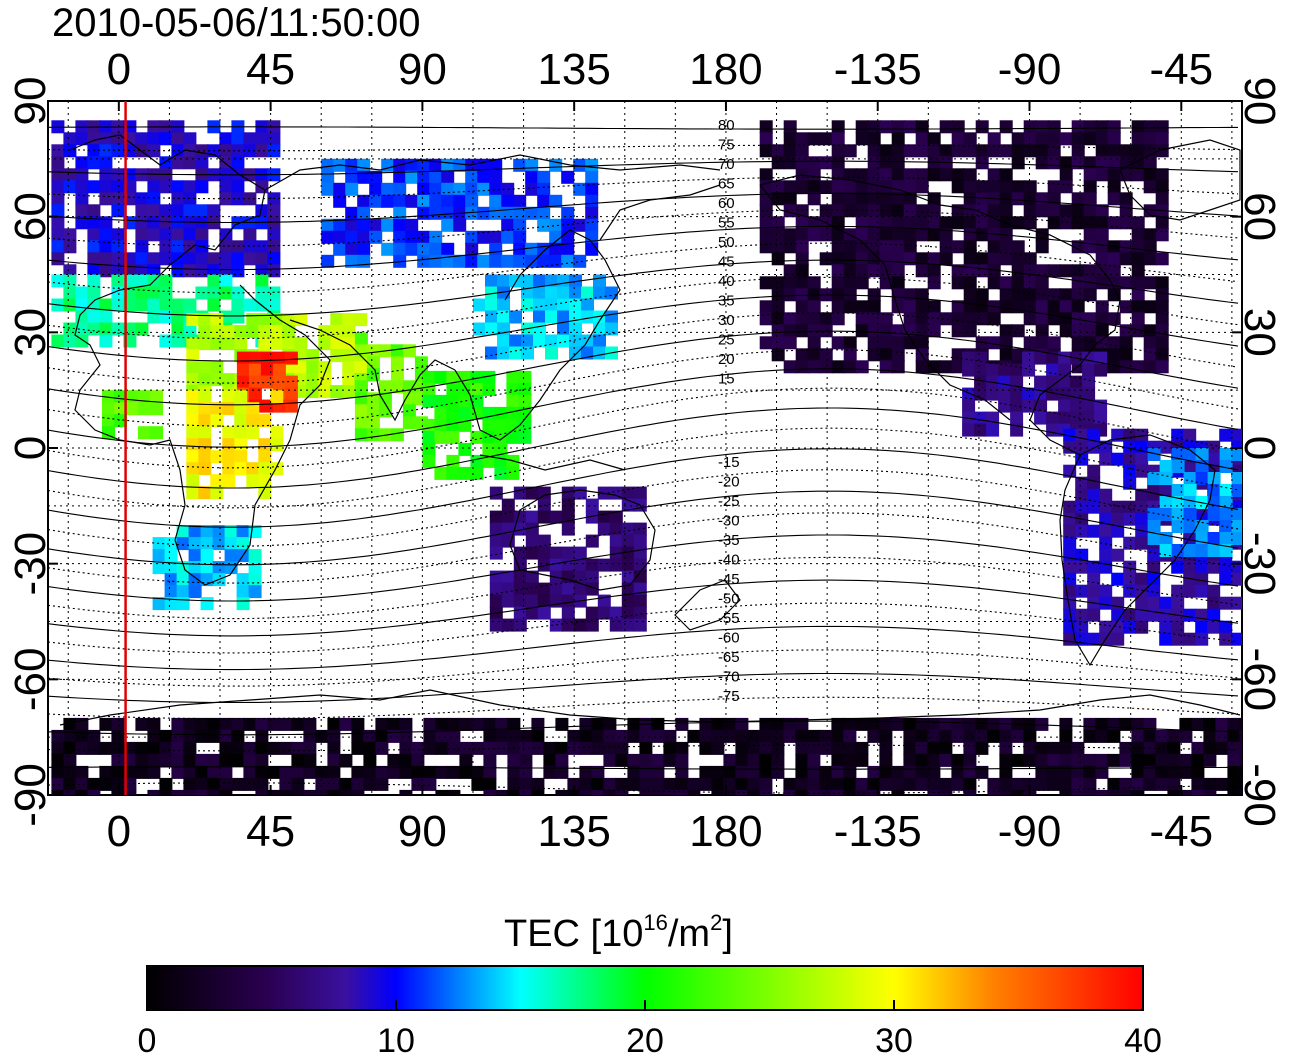 This screenshot has width=1292, height=1057. I want to click on longitude-tick-label: 180, so click(725, 69).